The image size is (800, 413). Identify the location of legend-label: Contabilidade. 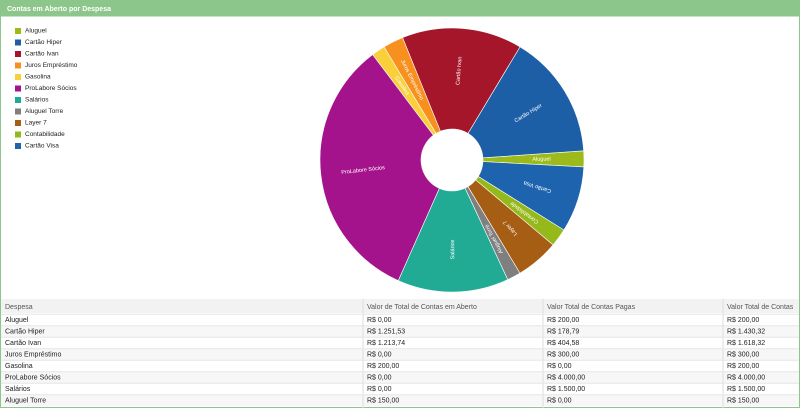
(45, 134).